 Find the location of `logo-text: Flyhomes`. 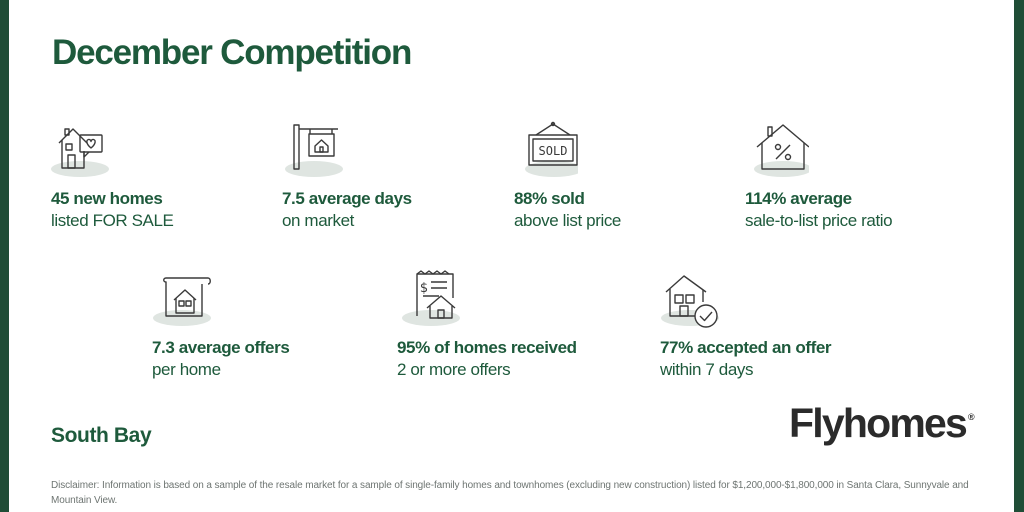

logo-text: Flyhomes is located at coordinates (878, 423).